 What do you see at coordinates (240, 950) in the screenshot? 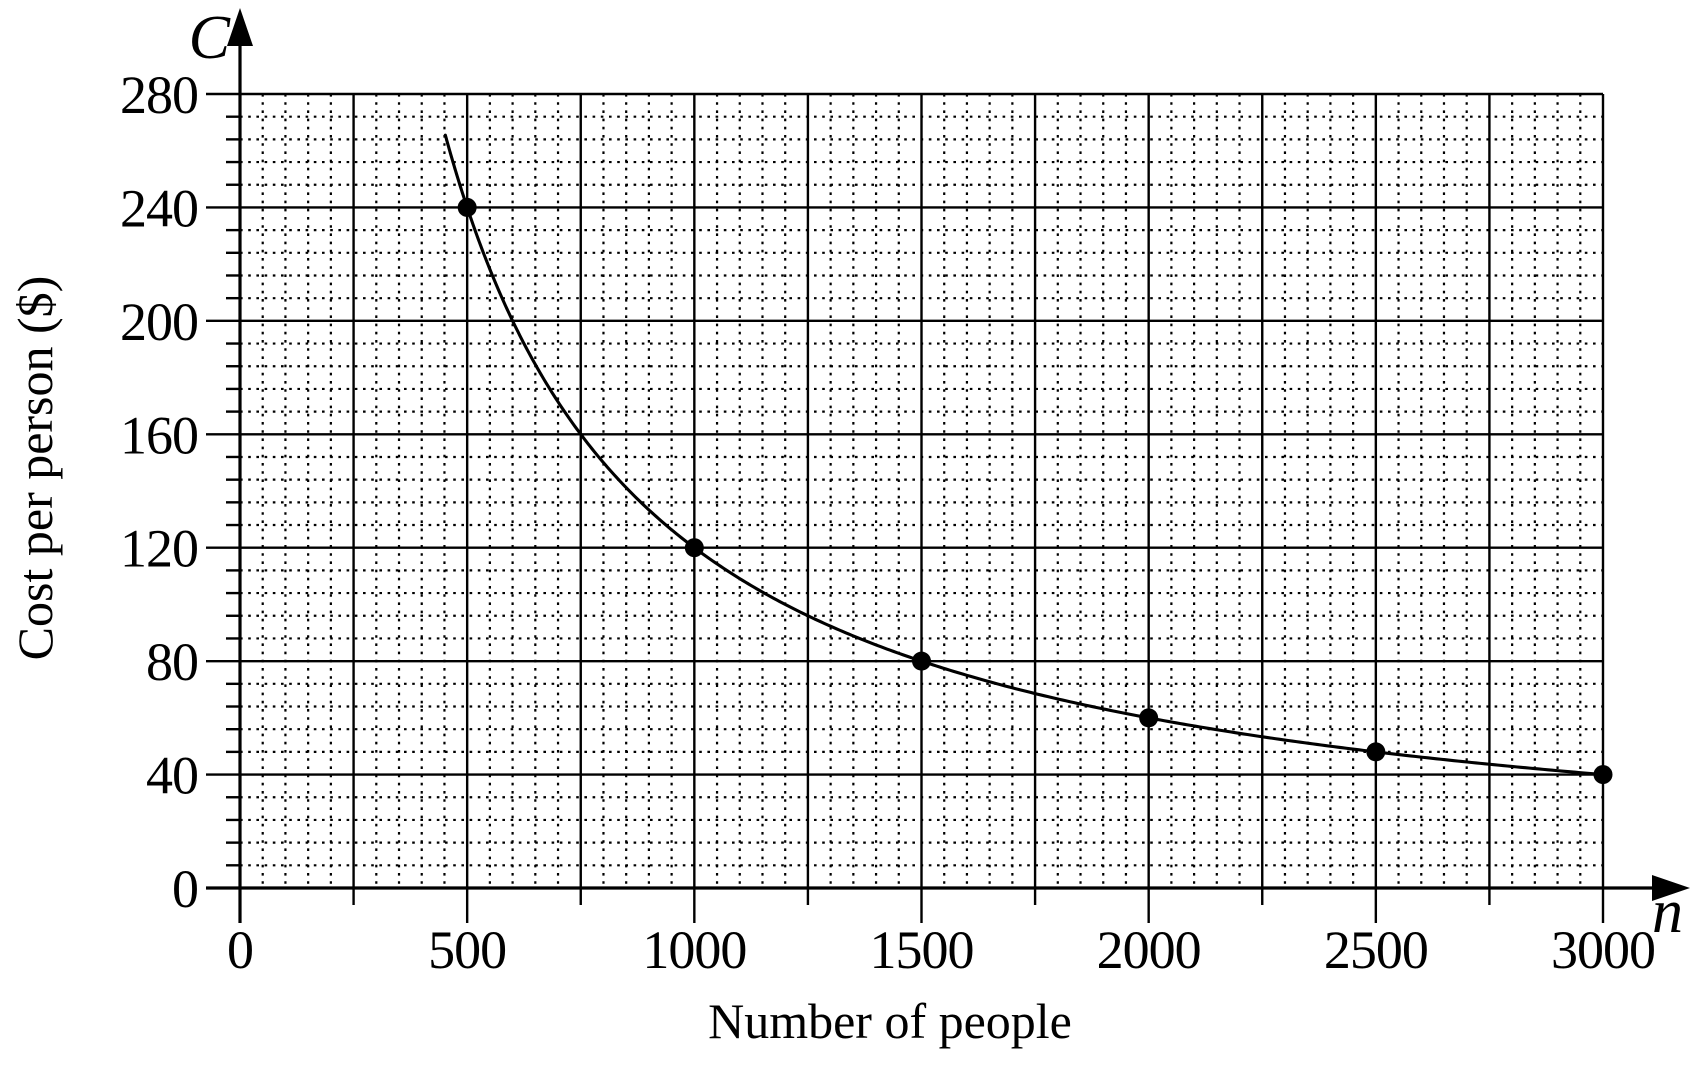
I see `x-tick-label: 0` at bounding box center [240, 950].